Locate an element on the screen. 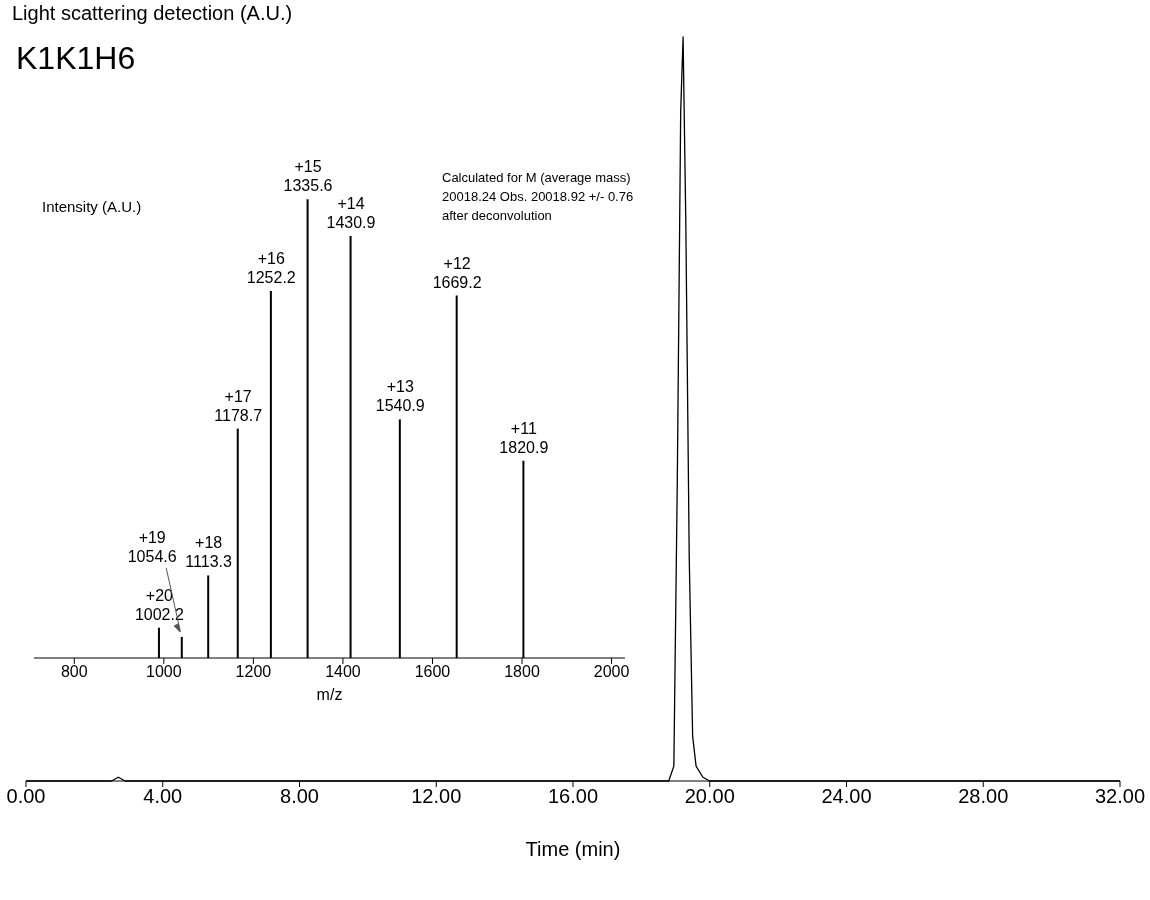 The width and height of the screenshot is (1150, 900). annotation: +18 1113.3 is located at coordinates (208, 552).